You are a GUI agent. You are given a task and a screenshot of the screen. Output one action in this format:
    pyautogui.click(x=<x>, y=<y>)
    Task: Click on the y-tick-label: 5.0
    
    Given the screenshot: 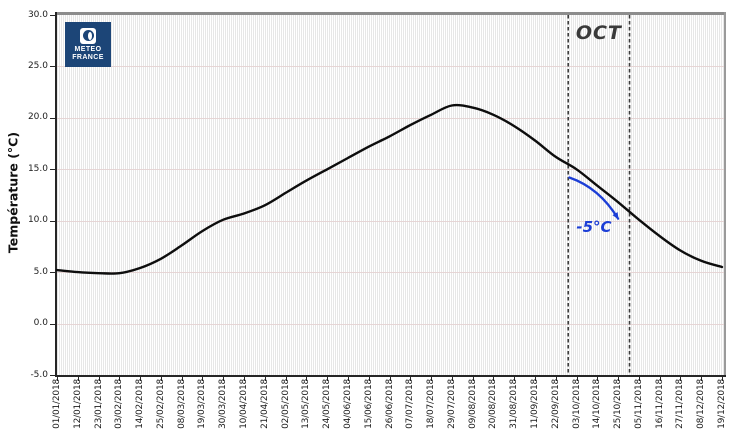 What is the action you would take?
    pyautogui.click(x=40, y=271)
    